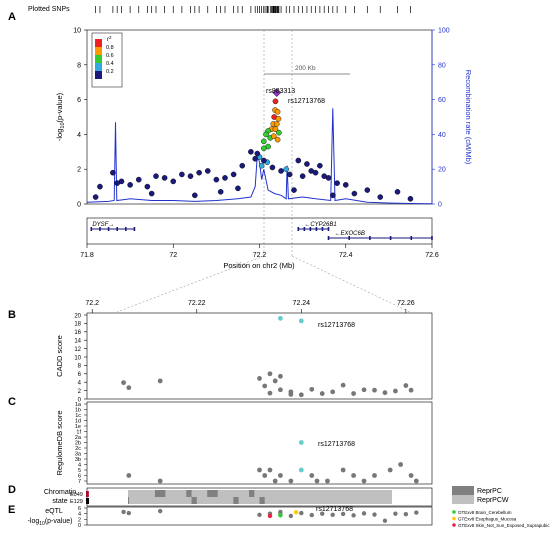  I want to click on x-tick-label: 72, so click(173, 255).